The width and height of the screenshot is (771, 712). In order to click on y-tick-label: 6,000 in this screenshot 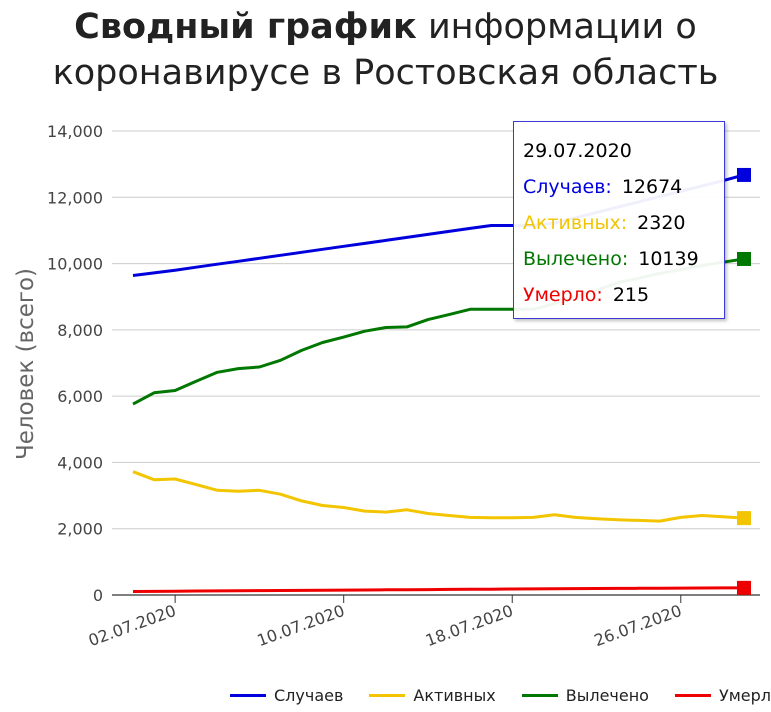, I will do `click(80, 396)`.